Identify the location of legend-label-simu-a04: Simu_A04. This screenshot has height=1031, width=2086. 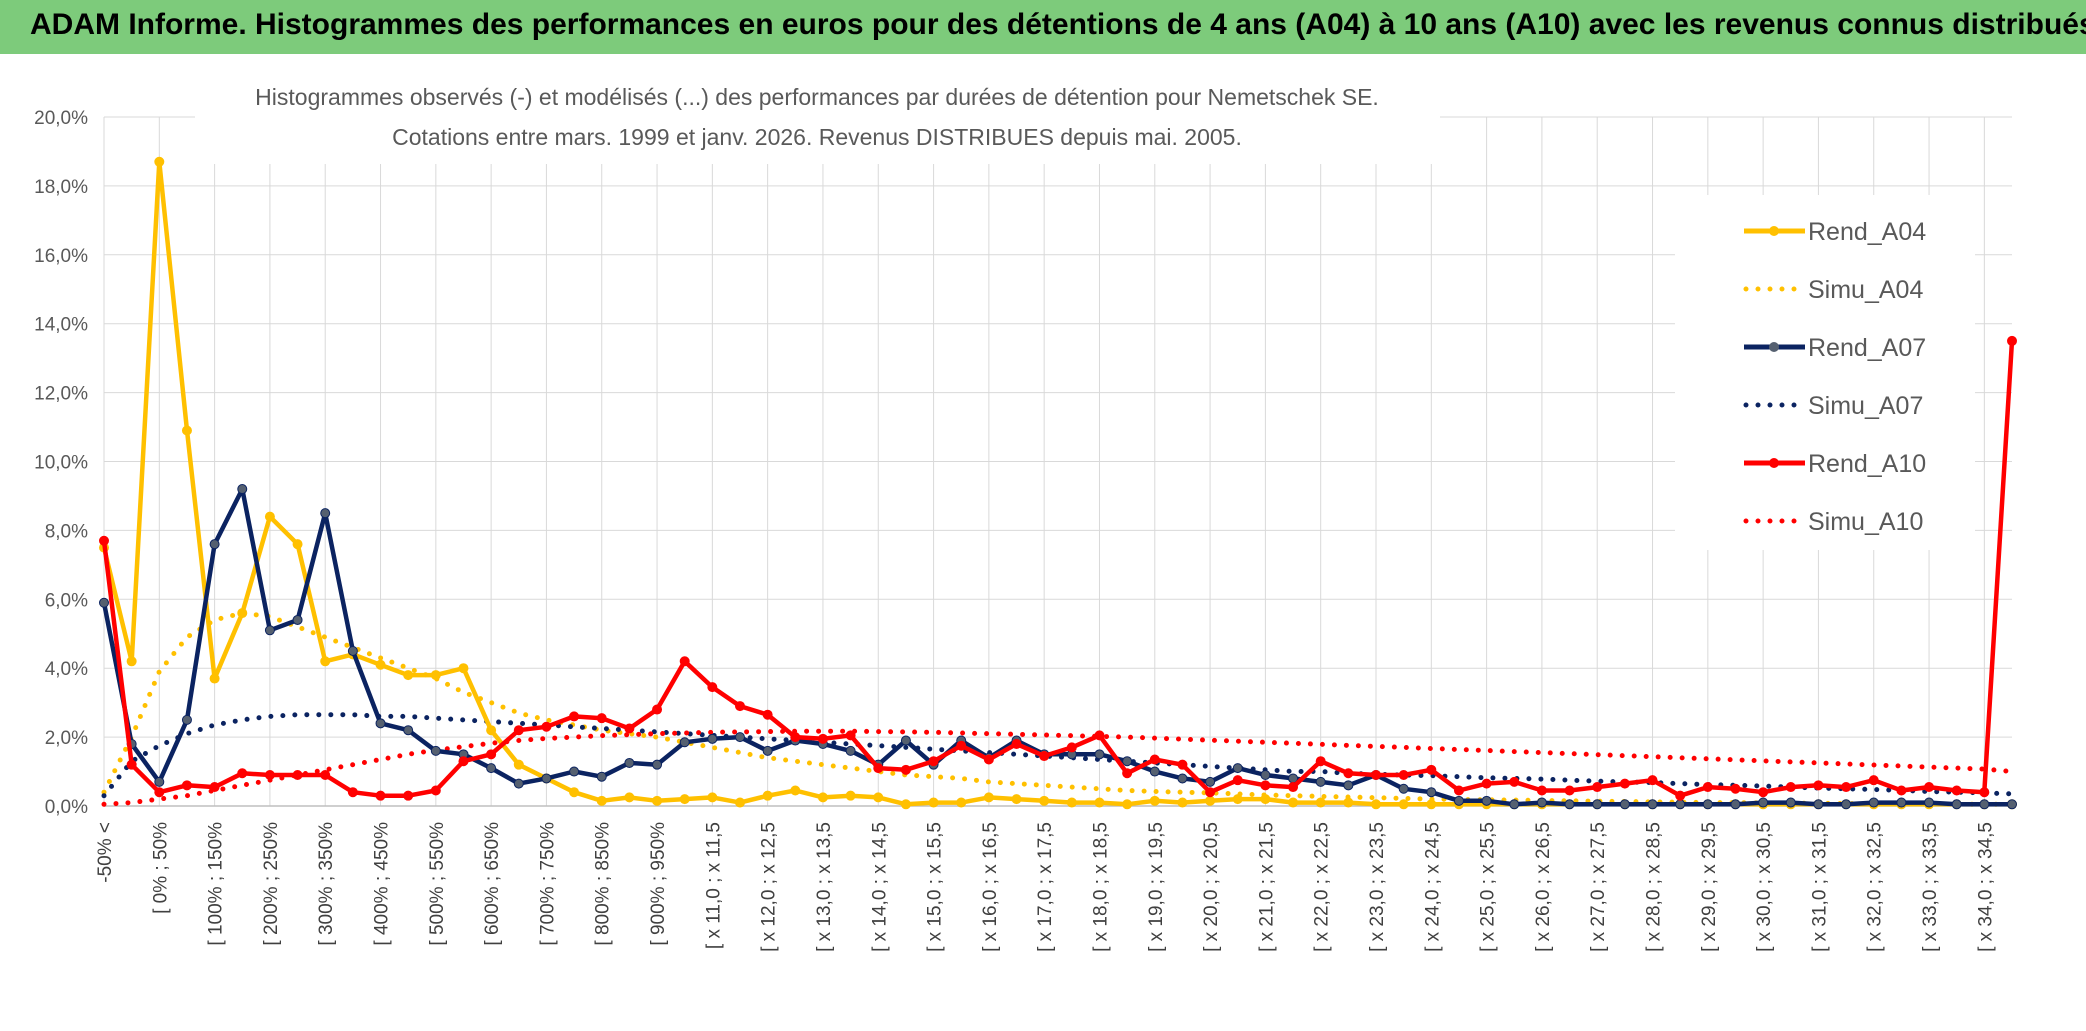
(1865, 290).